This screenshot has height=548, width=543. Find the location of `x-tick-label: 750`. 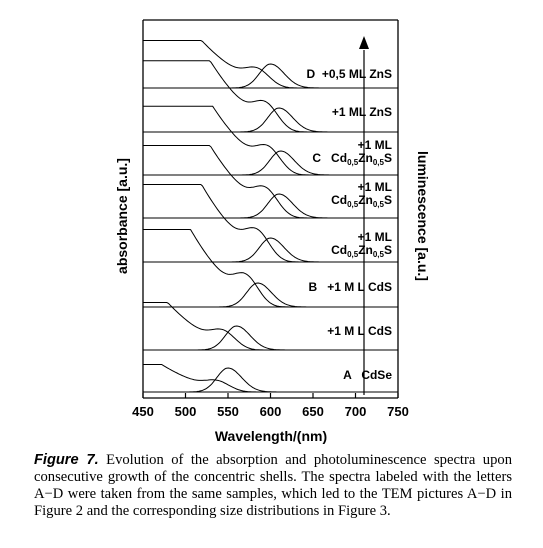

x-tick-label: 750 is located at coordinates (398, 411).